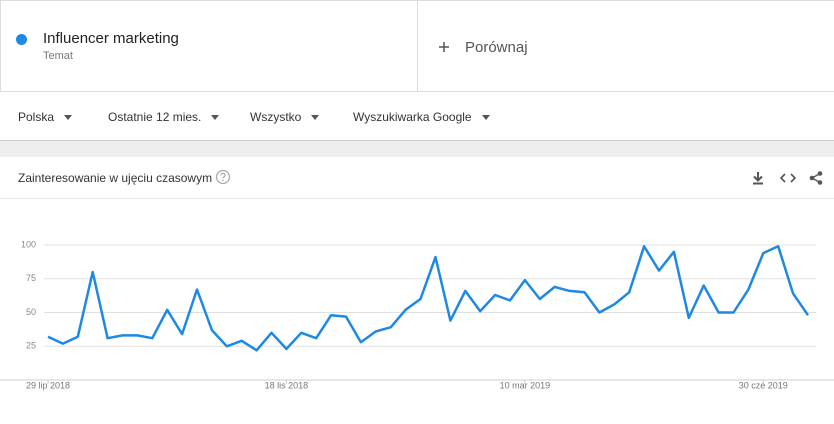 The image size is (834, 424). I want to click on compare-card, so click(626, 46).